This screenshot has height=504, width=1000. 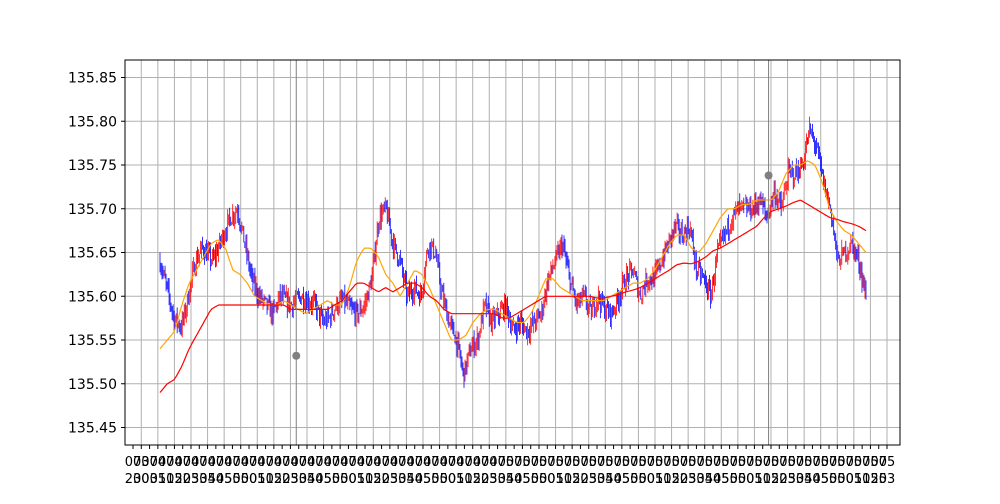 What do you see at coordinates (296, 355) in the screenshot?
I see `marker-point` at bounding box center [296, 355].